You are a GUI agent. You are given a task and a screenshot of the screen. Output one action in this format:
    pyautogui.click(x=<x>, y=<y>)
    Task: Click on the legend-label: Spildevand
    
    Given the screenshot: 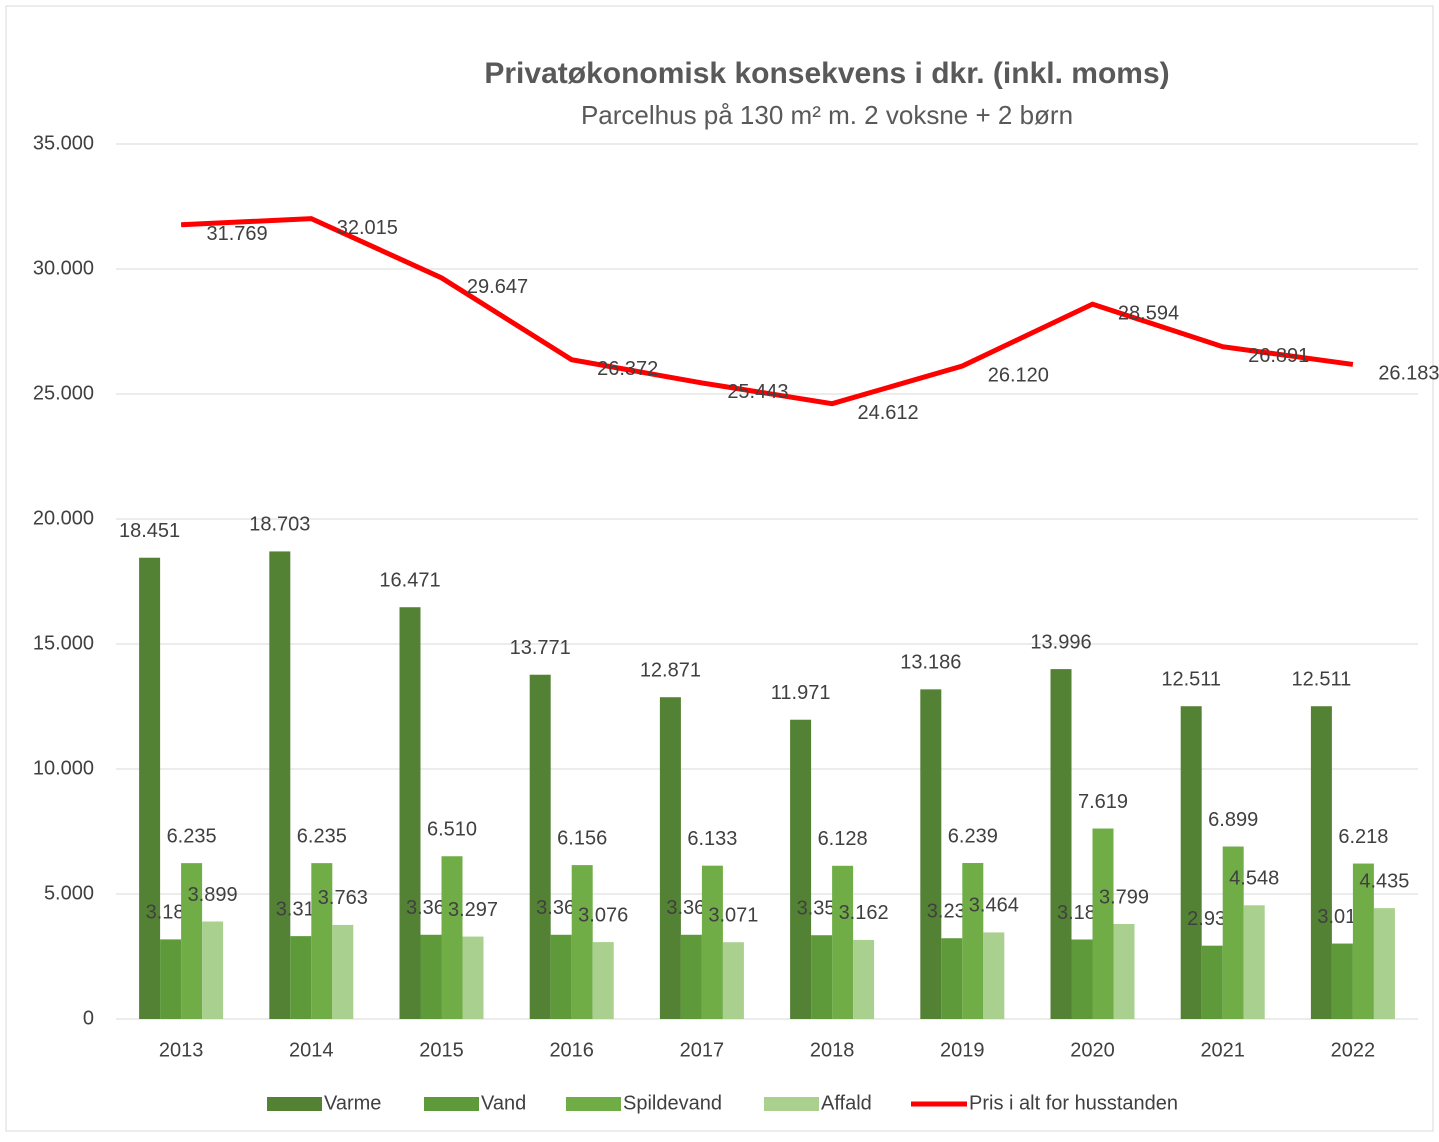 What is the action you would take?
    pyautogui.click(x=672, y=1103)
    